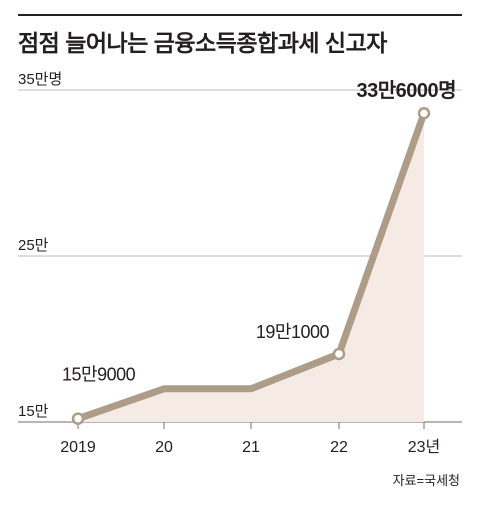 The image size is (480, 507). Describe the element at coordinates (406, 90) in the screenshot. I see `data-label: 33만6000명` at that location.